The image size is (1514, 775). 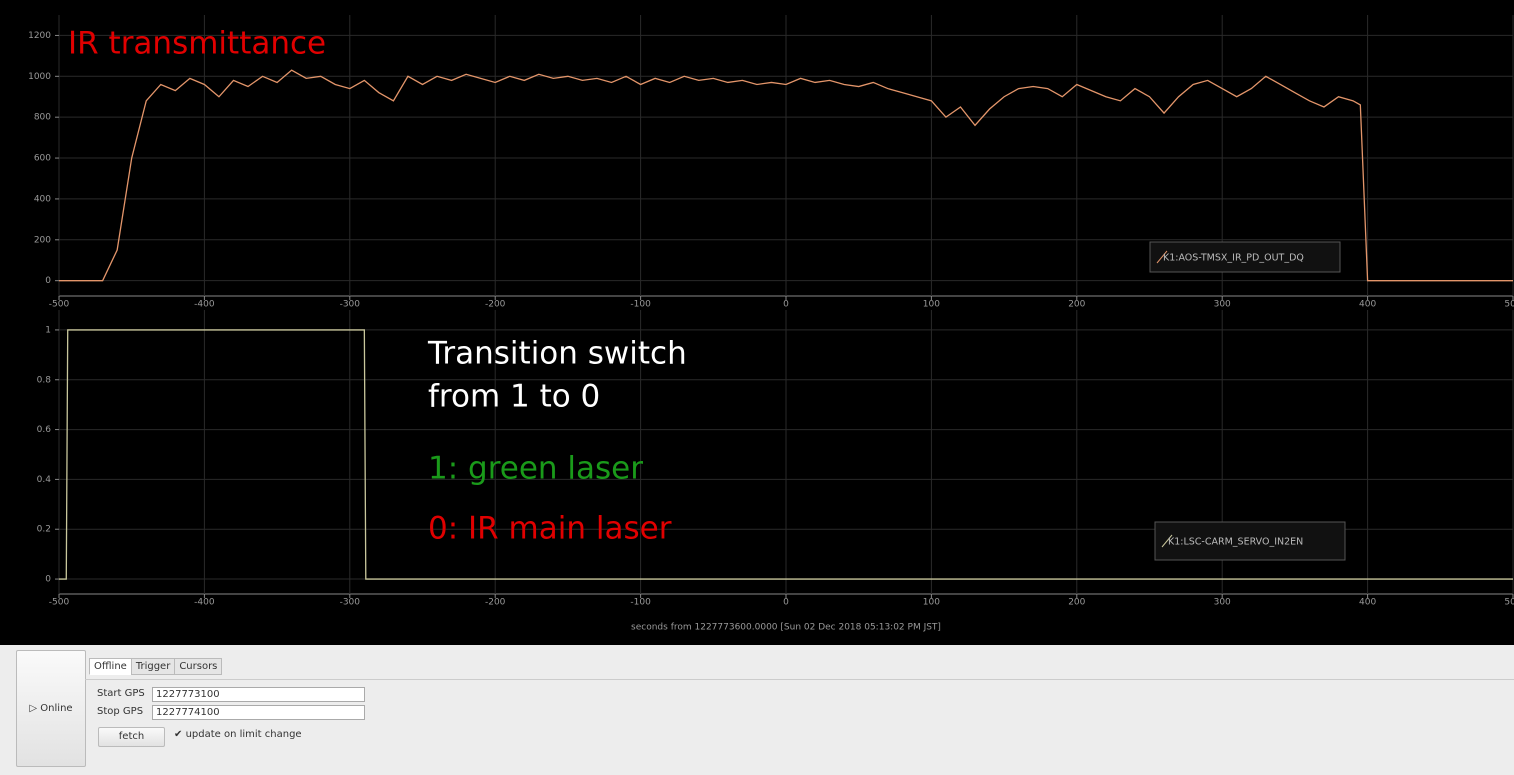 What do you see at coordinates (44, 530) in the screenshot?
I see `y-tick-label: 0.2` at bounding box center [44, 530].